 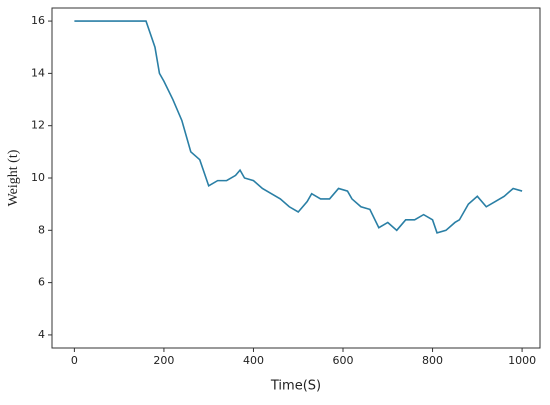 What do you see at coordinates (41, 282) in the screenshot?
I see `y-tick-label: 6` at bounding box center [41, 282].